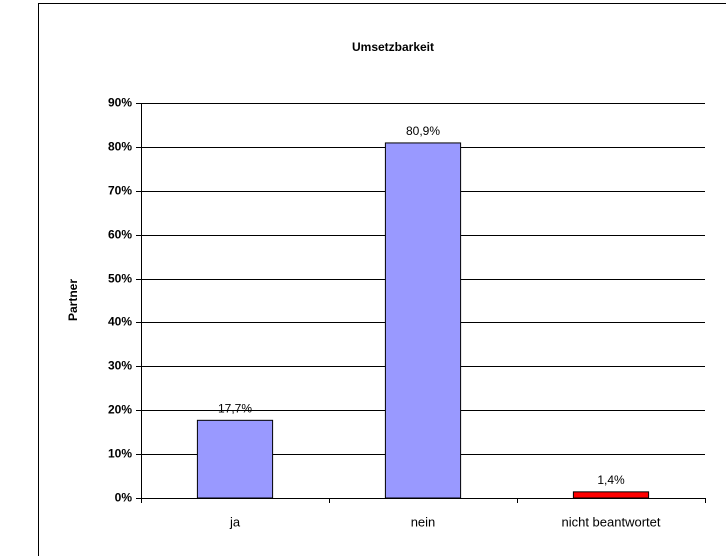 This screenshot has height=556, width=726. Describe the element at coordinates (120, 235) in the screenshot. I see `y-tick-label: 60%` at that location.